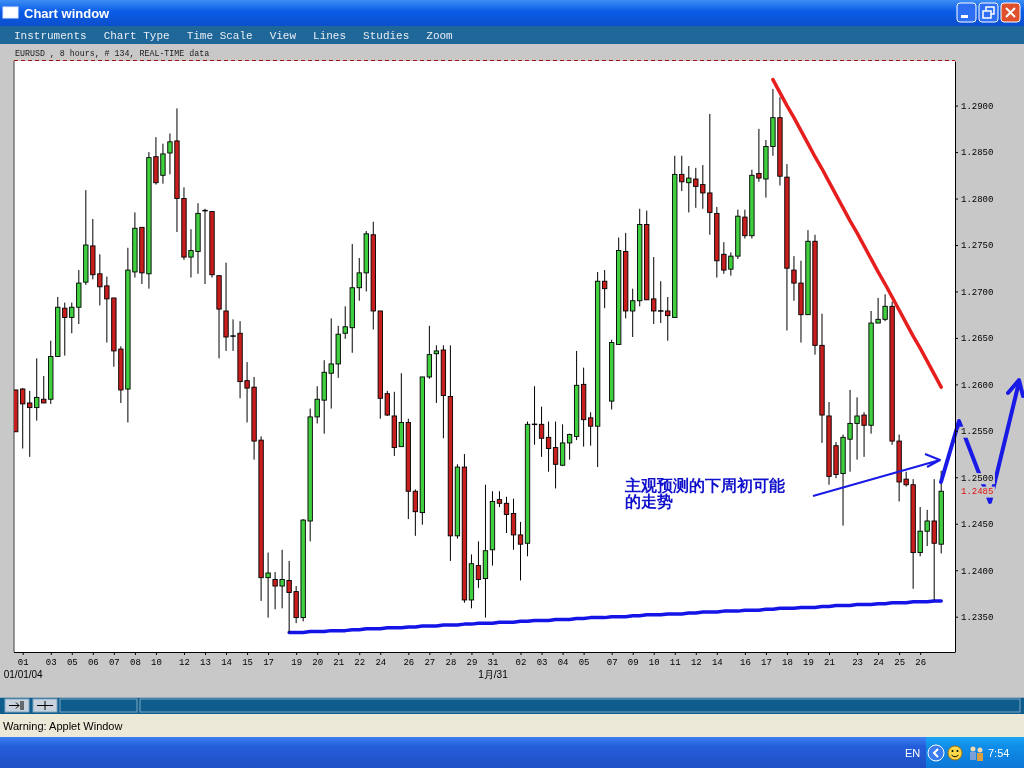  What do you see at coordinates (430, 663) in the screenshot?
I see `x-tick-label: 27` at bounding box center [430, 663].